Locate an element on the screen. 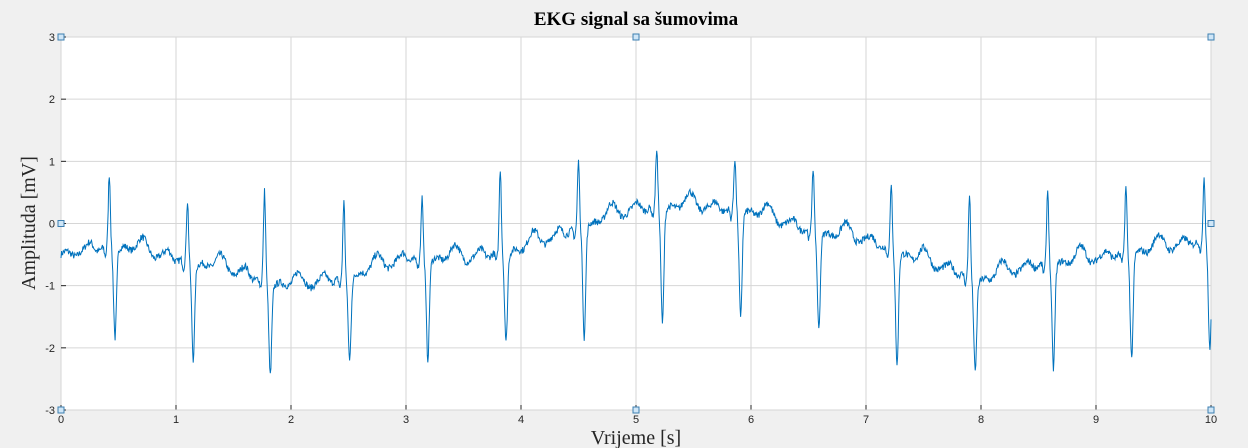 The image size is (1248, 448). x-tick-label: 6 is located at coordinates (751, 420).